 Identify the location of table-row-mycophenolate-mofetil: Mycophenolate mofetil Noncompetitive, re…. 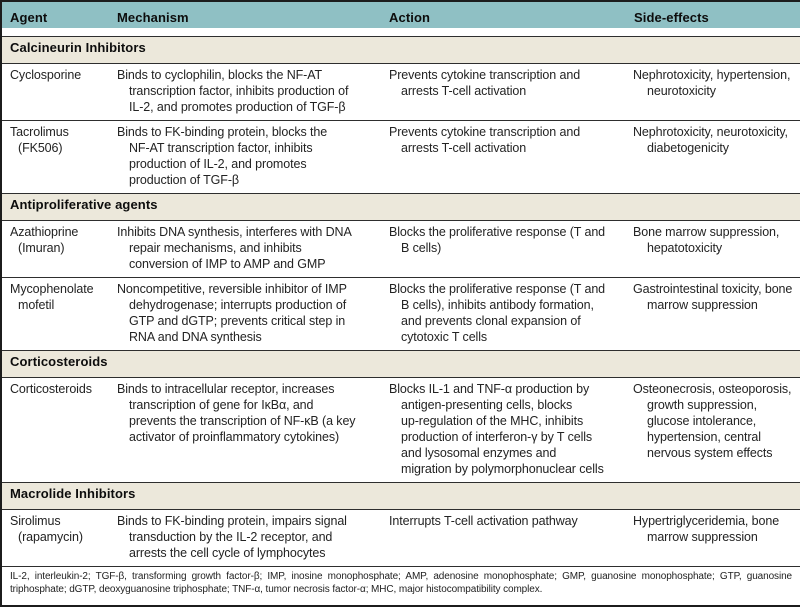
(400, 314).